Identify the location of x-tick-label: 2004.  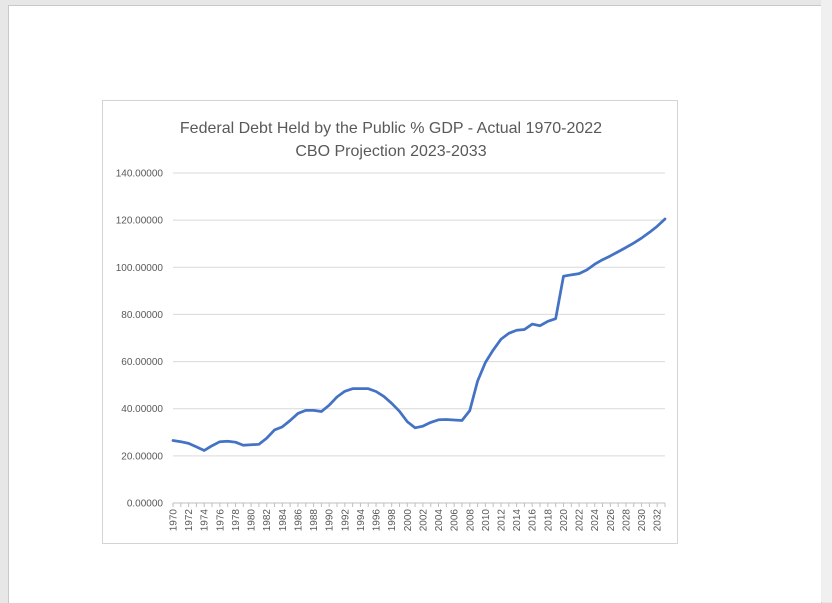
(439, 520).